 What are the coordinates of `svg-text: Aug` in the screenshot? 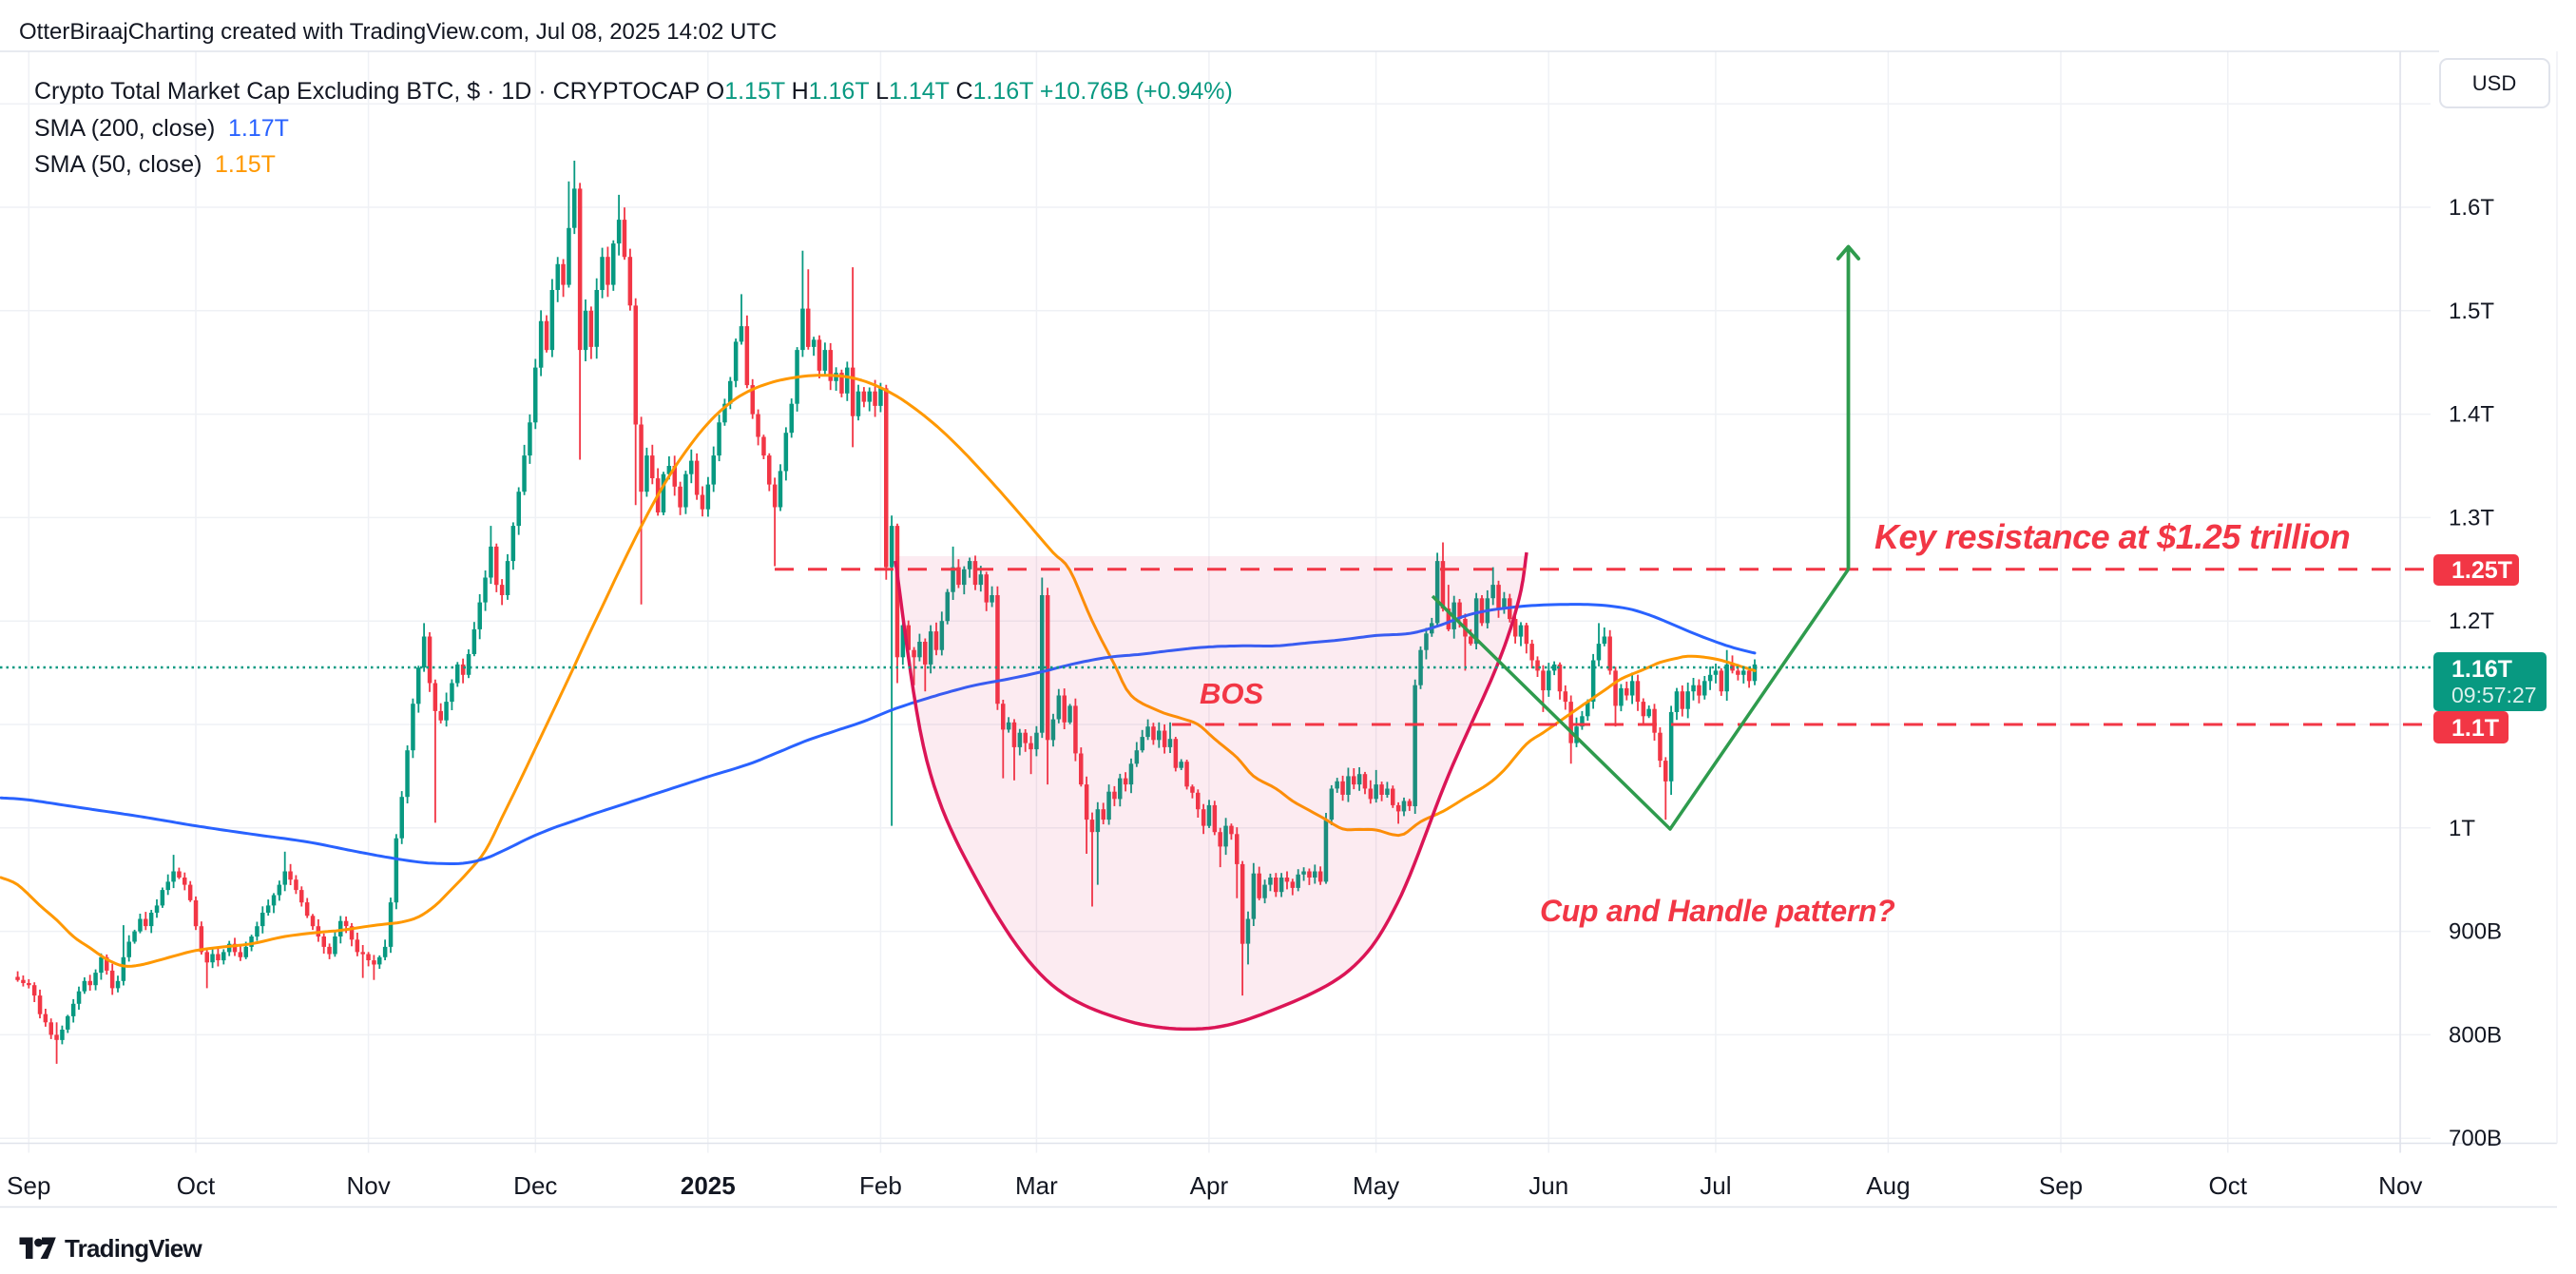 It's located at (1888, 1185).